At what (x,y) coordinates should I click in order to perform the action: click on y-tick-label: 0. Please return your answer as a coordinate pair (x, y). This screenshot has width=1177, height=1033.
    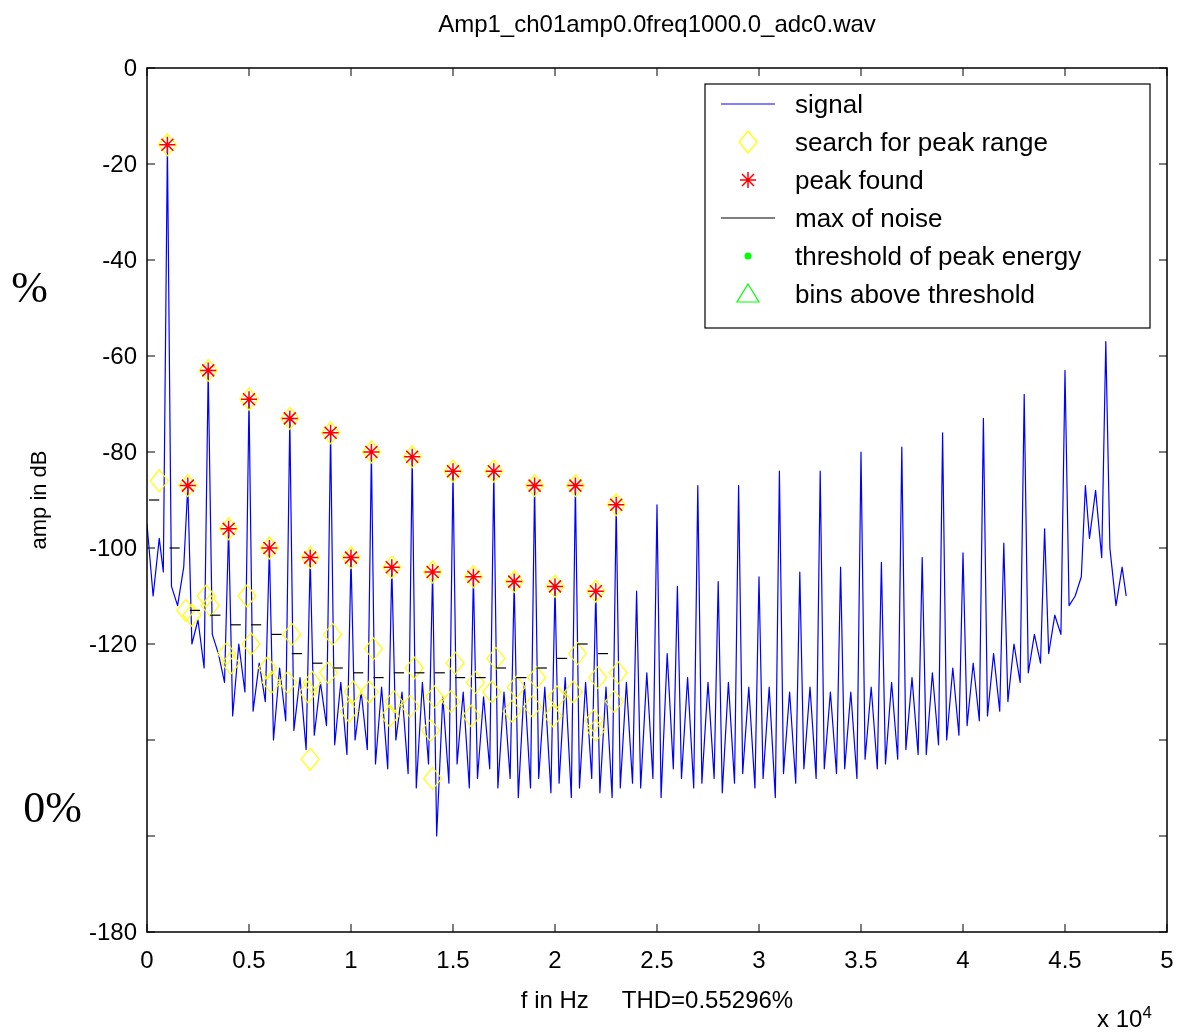
    Looking at the image, I should click on (130, 67).